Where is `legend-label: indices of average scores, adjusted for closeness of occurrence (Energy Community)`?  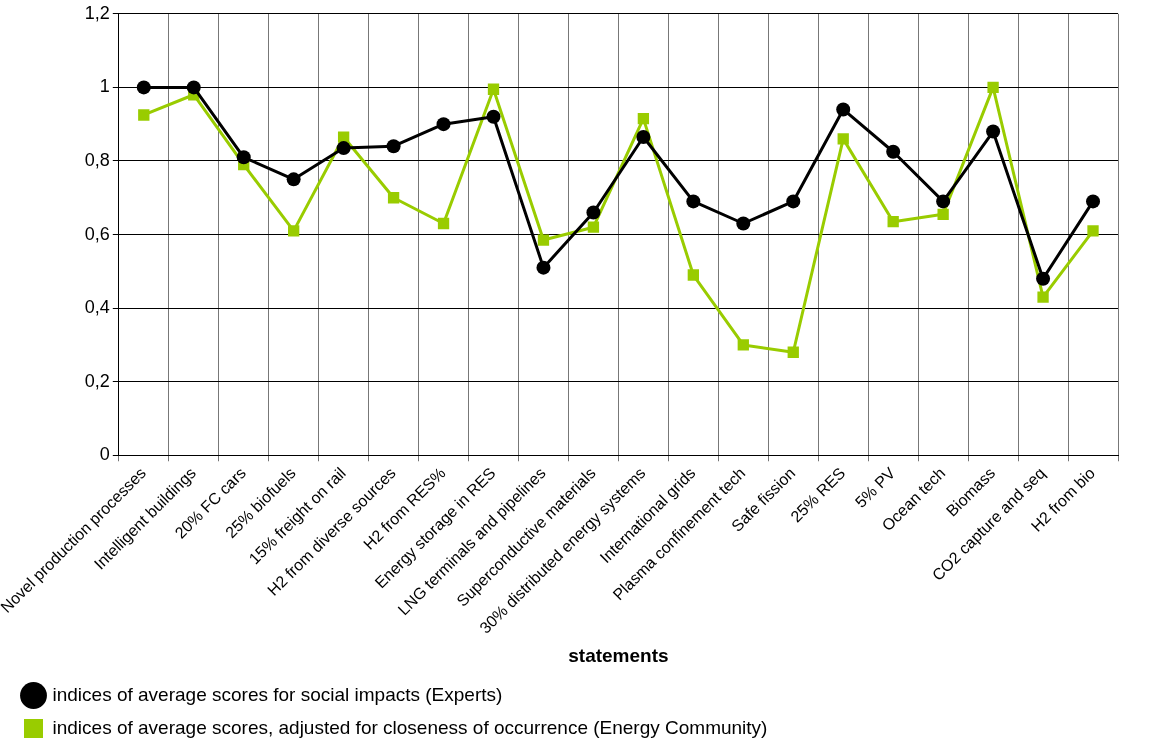
legend-label: indices of average scores, adjusted for closeness of occurrence (Energy Community) is located at coordinates (410, 727).